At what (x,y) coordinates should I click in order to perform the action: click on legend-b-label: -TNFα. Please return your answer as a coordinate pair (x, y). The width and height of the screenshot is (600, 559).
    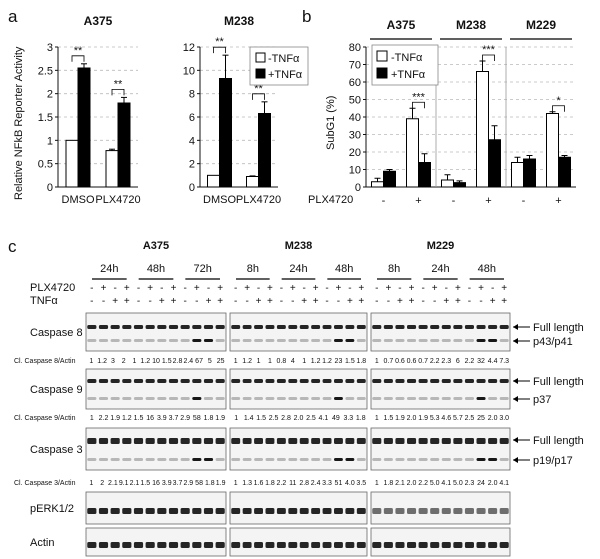
    Looking at the image, I should click on (407, 58).